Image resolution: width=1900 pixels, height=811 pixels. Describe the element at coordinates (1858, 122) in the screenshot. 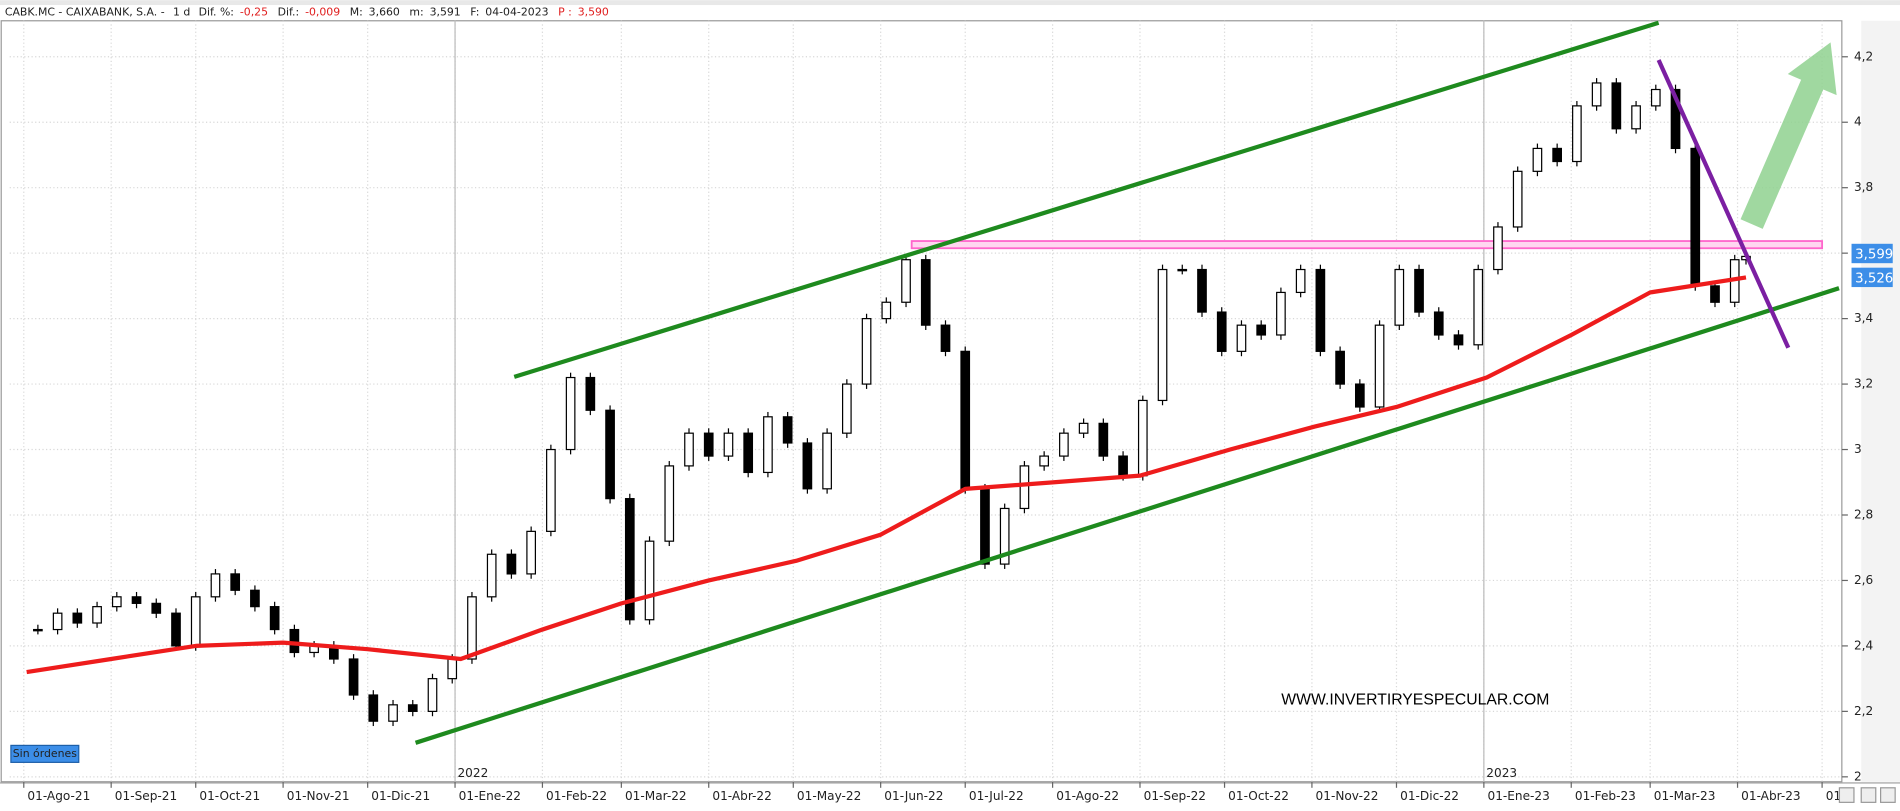

I see `y-tick-label: 4` at that location.